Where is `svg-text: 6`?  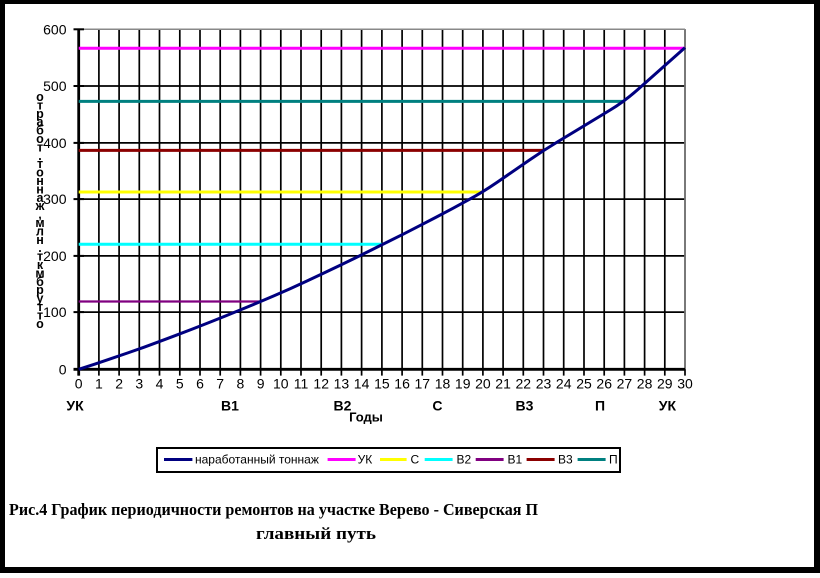 svg-text: 6 is located at coordinates (200, 384).